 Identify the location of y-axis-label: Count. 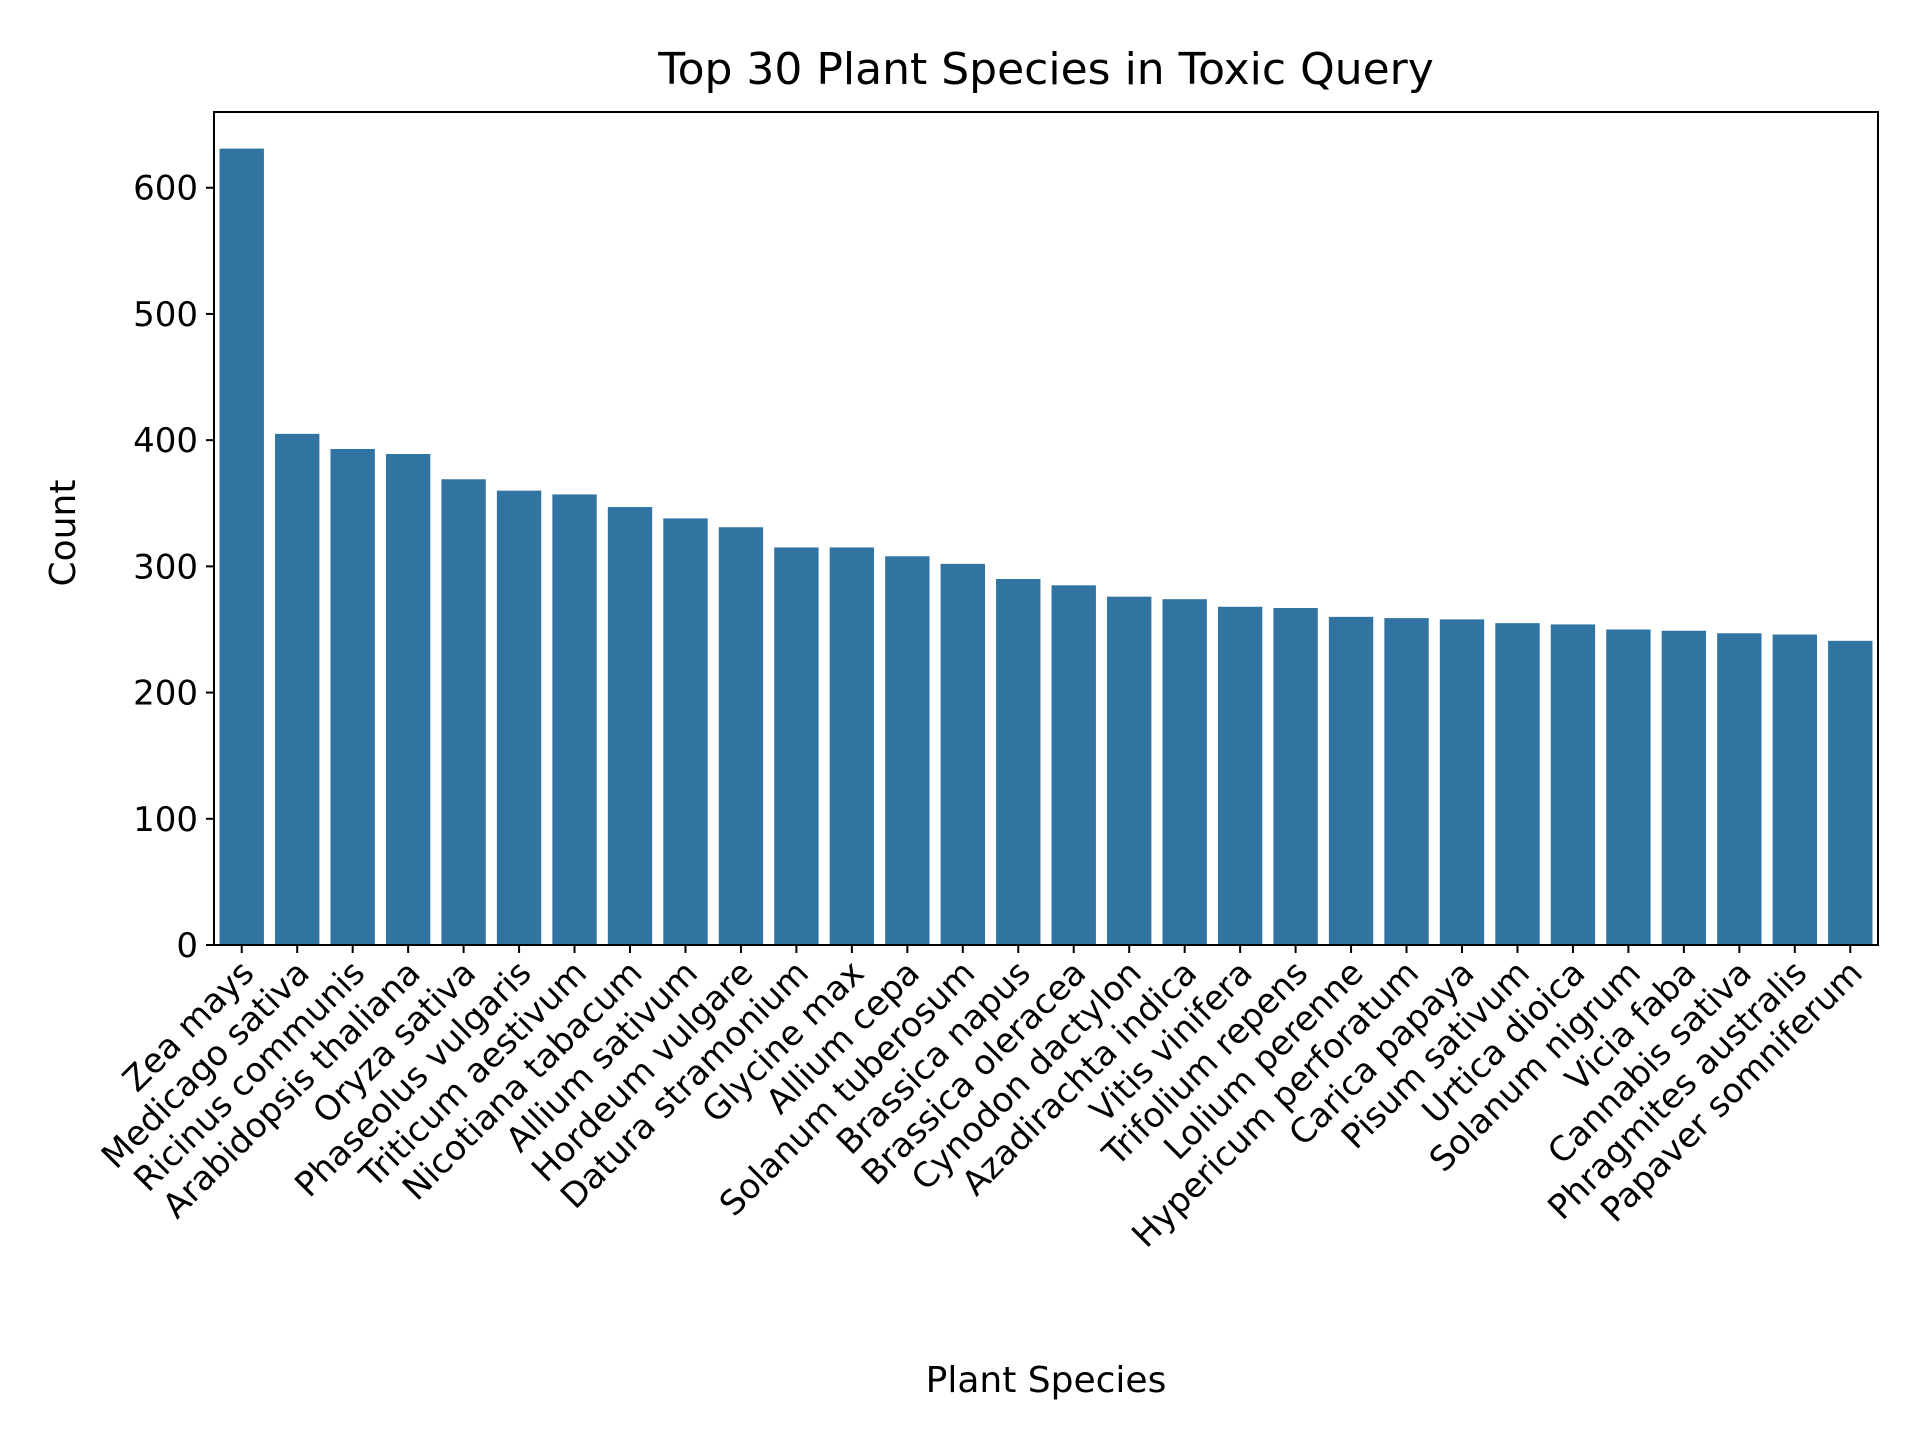
(63, 533).